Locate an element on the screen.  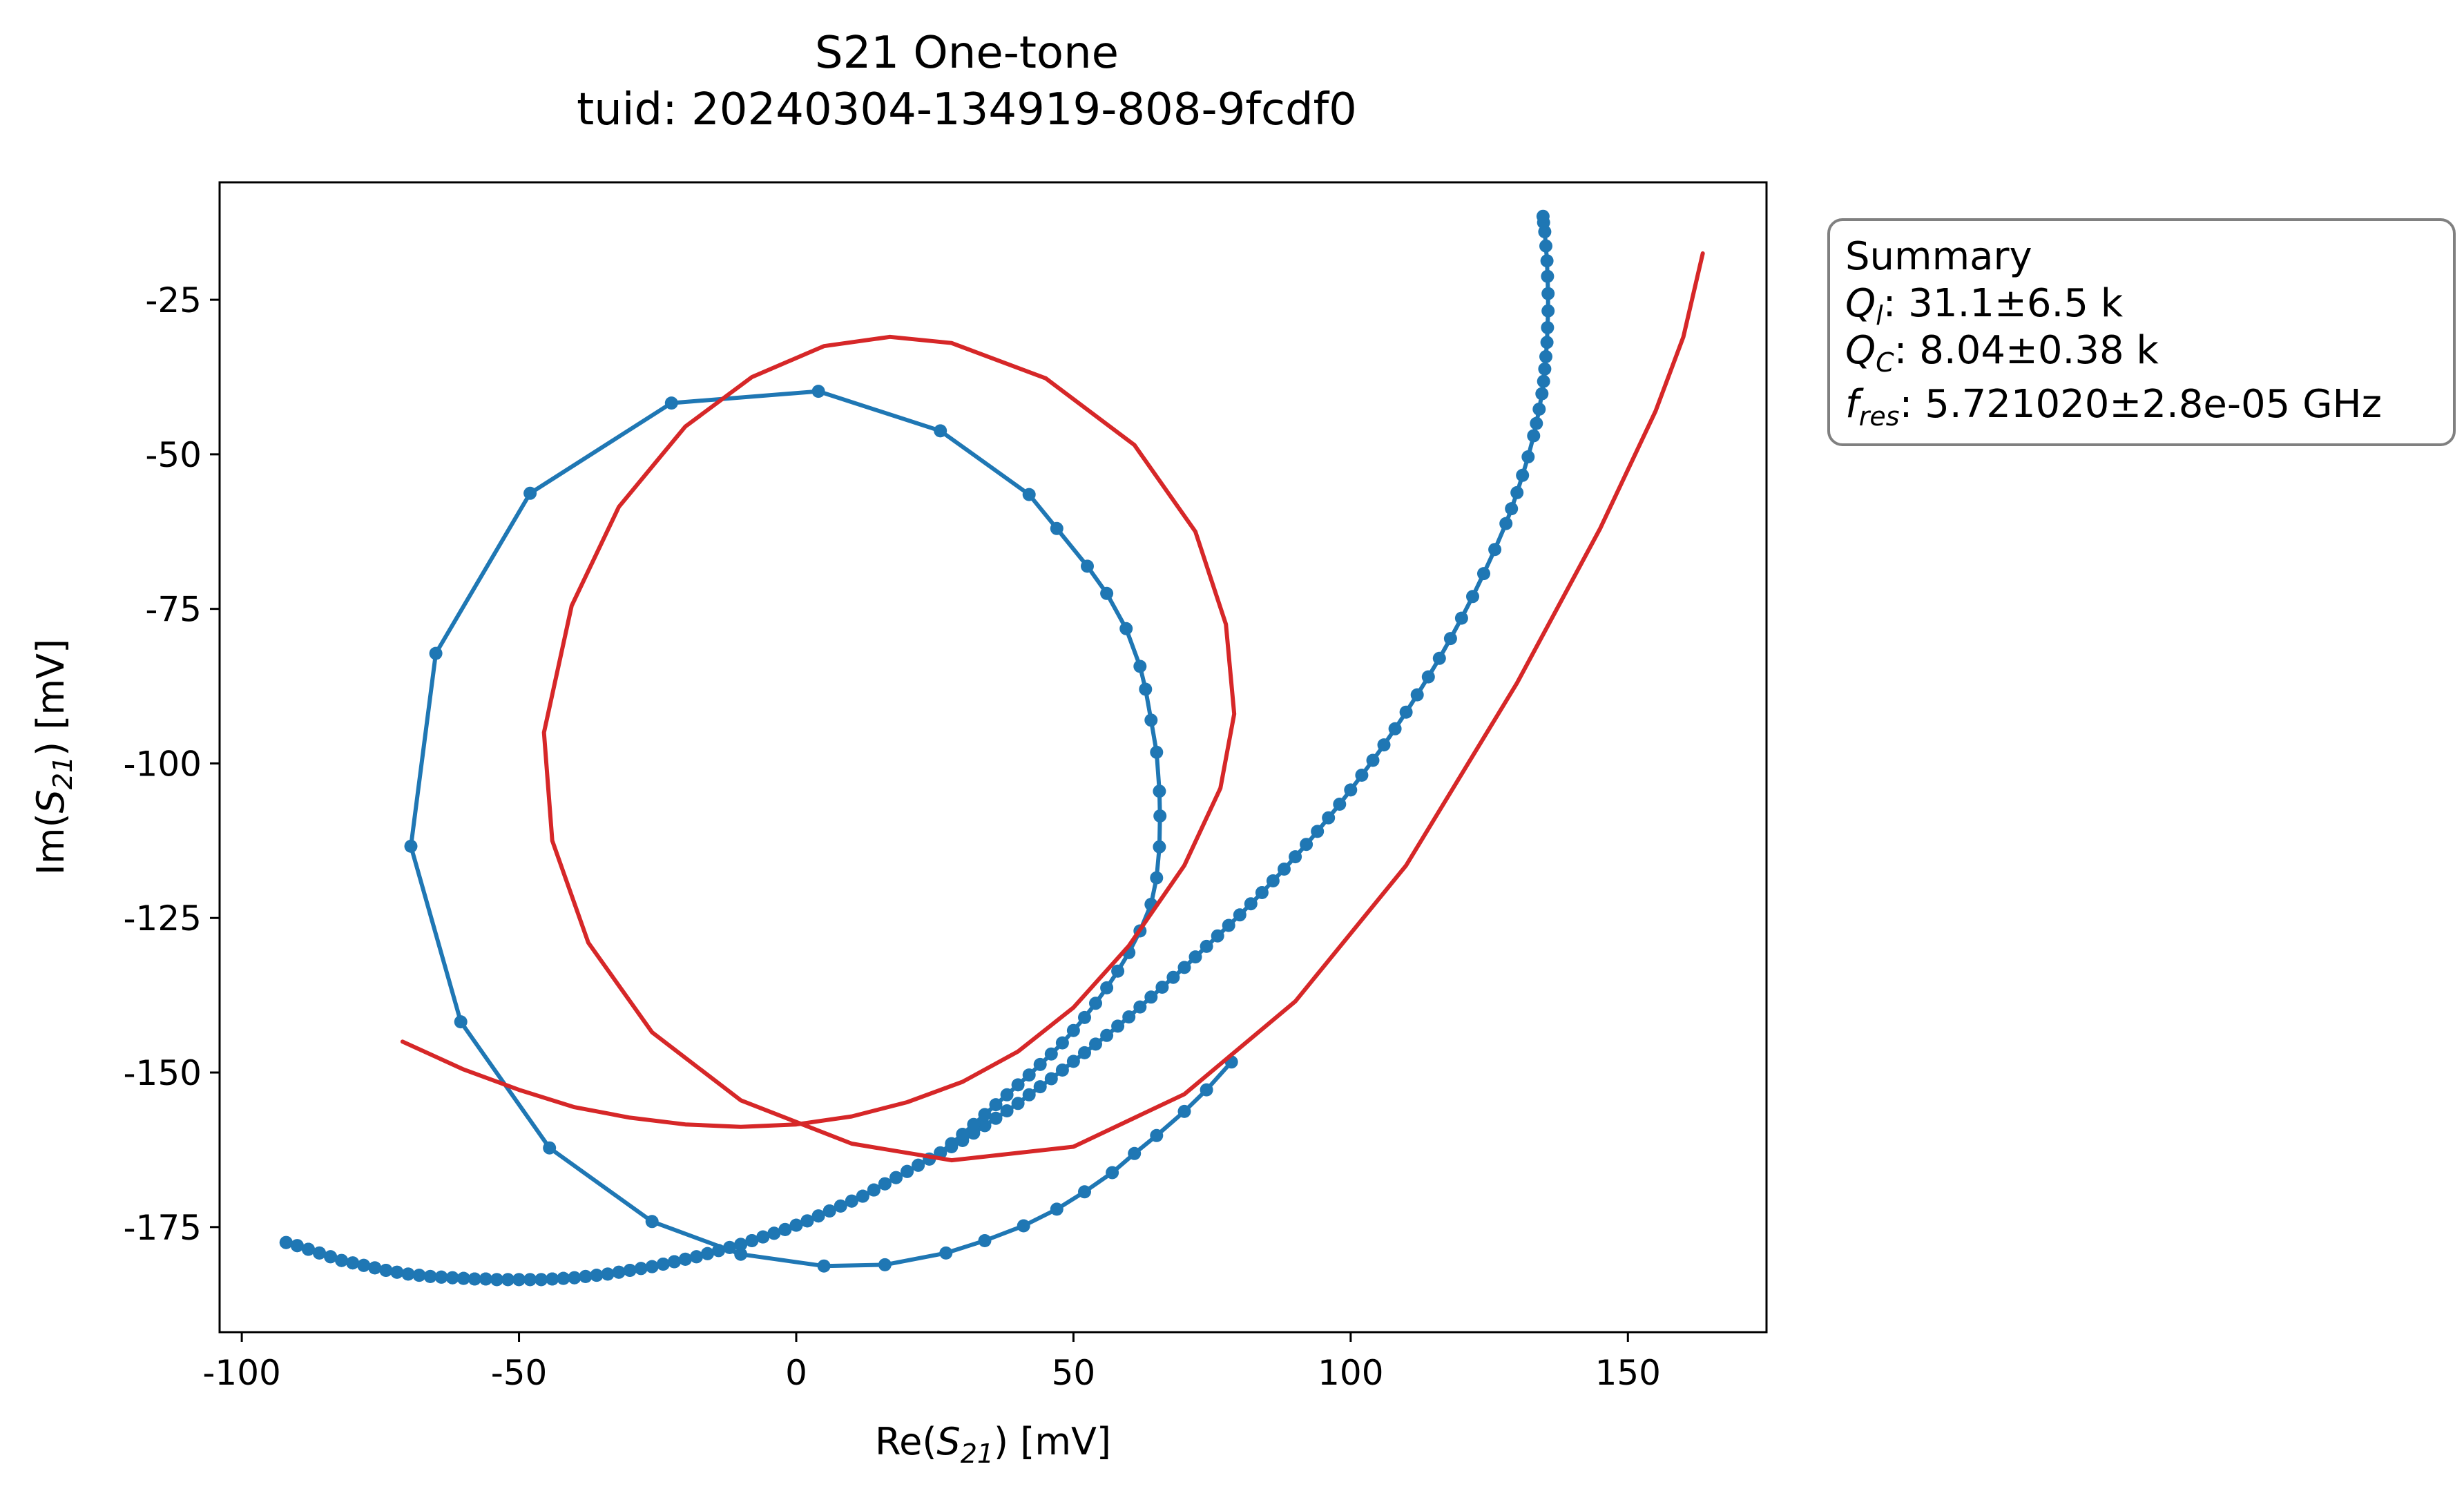
x-tick-label: -100 is located at coordinates (241, 1373).